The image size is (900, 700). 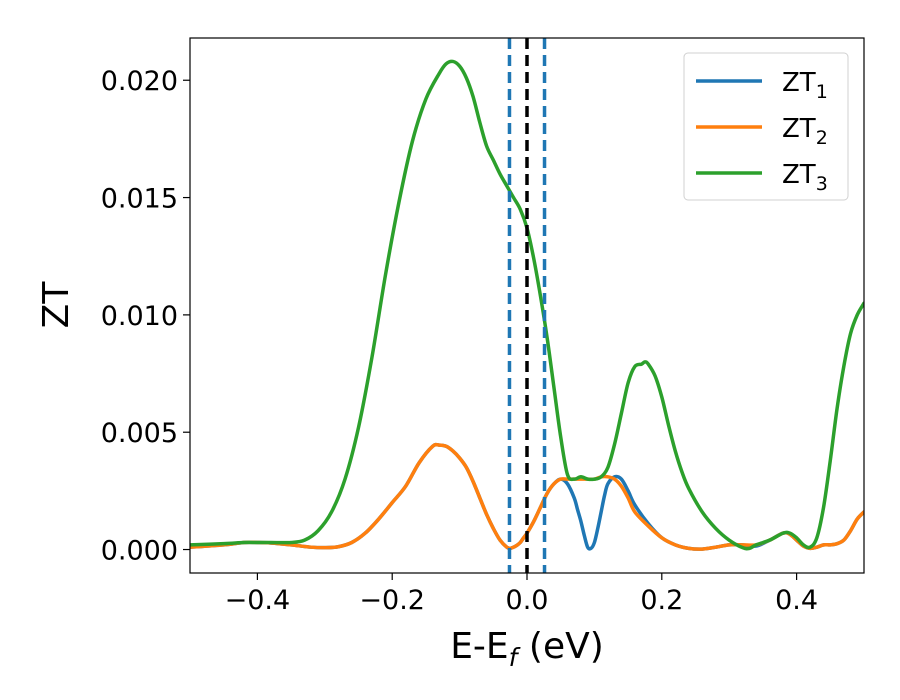 What do you see at coordinates (560, 646) in the screenshot?
I see `x-axis-label-suffix: (eV)` at bounding box center [560, 646].